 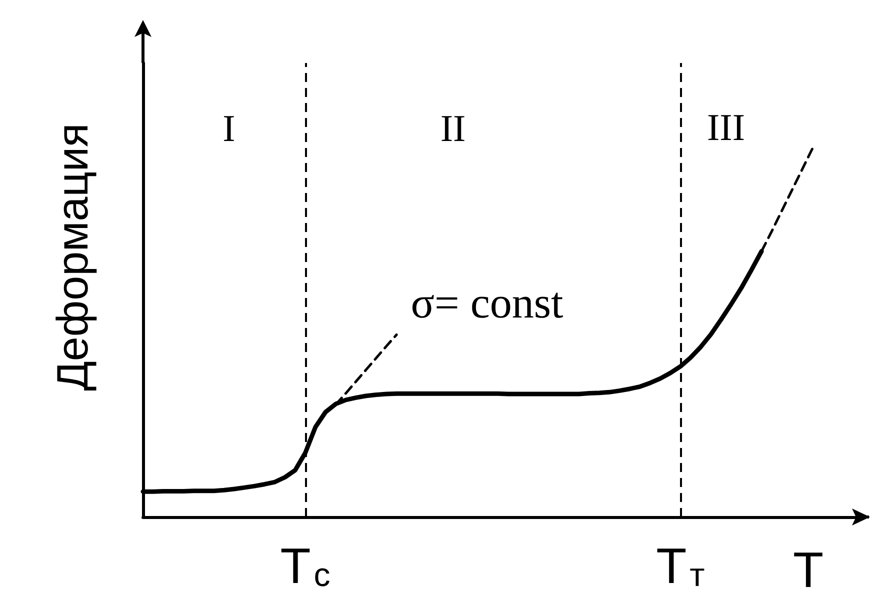 What do you see at coordinates (73, 257) in the screenshot?
I see `y-axis-title: Деформация` at bounding box center [73, 257].